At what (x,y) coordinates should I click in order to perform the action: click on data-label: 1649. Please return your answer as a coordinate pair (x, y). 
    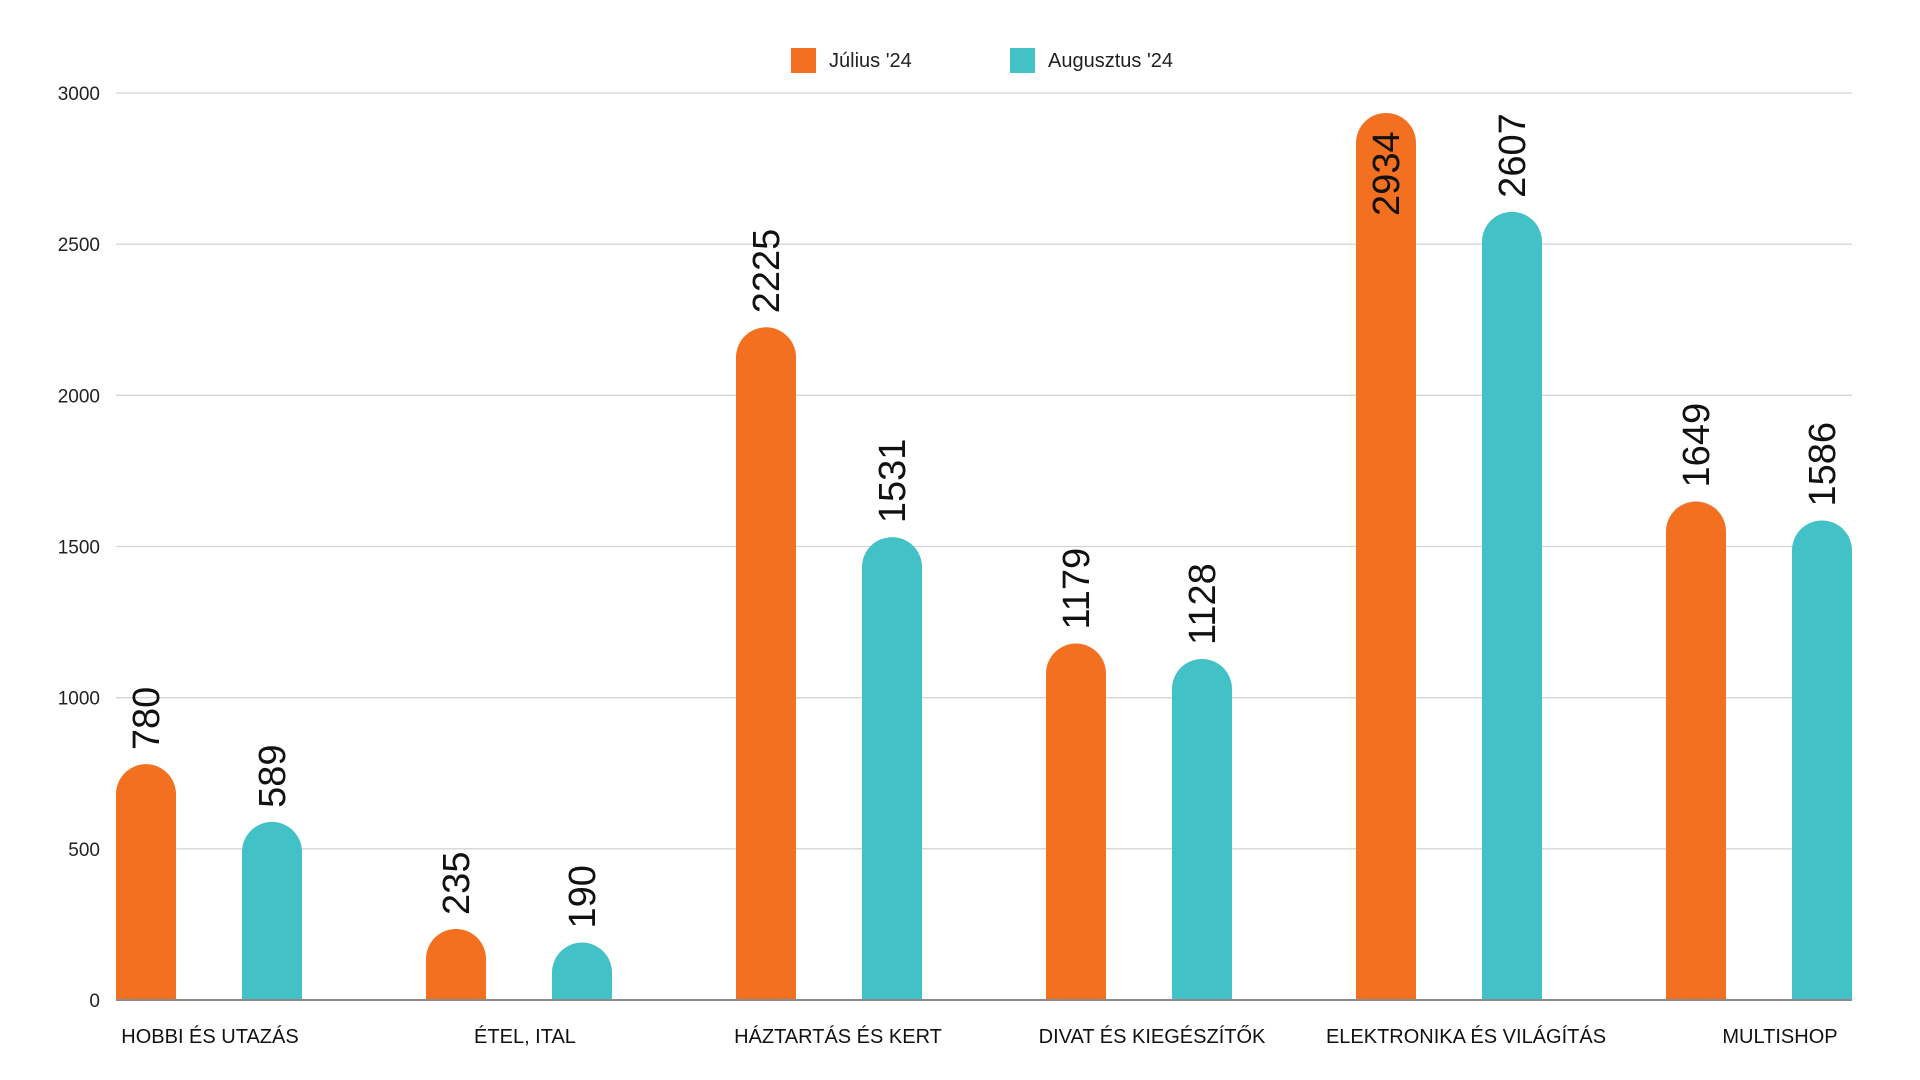
    Looking at the image, I should click on (1697, 445).